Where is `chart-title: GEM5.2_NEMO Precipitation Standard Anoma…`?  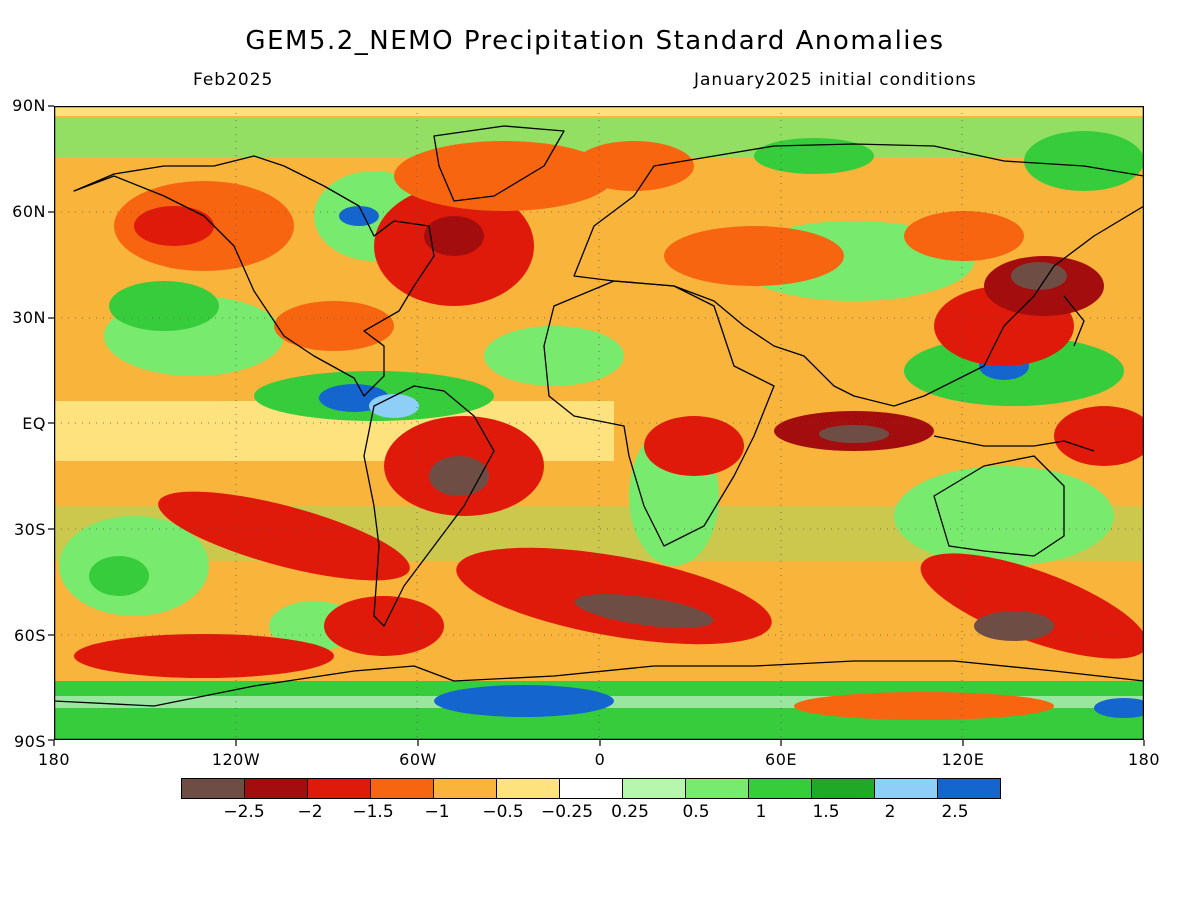 chart-title: GEM5.2_NEMO Precipitation Standard Anoma… is located at coordinates (595, 41).